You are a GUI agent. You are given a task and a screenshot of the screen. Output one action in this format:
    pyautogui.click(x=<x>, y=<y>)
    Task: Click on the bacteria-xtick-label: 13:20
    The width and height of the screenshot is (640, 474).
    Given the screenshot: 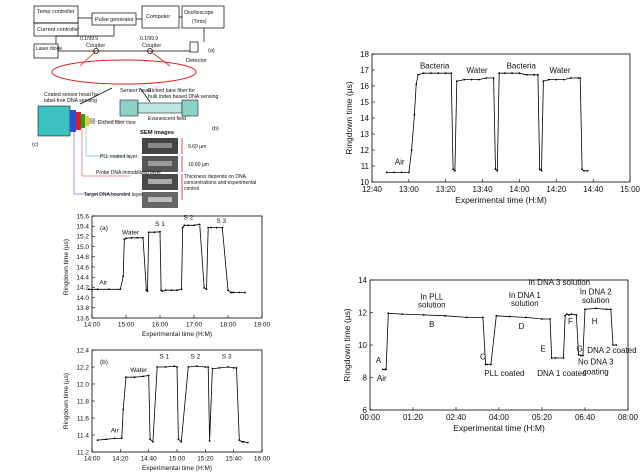 What is the action you would take?
    pyautogui.click(x=446, y=189)
    